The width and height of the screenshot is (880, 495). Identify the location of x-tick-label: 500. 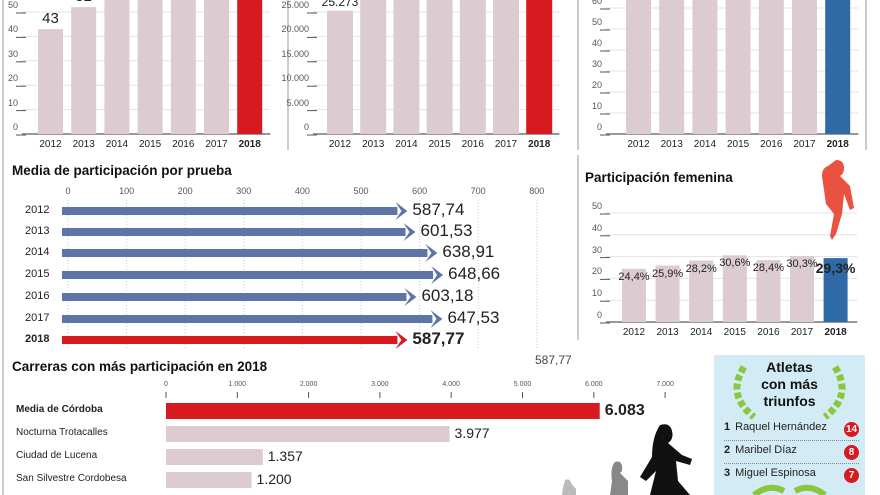
(361, 191).